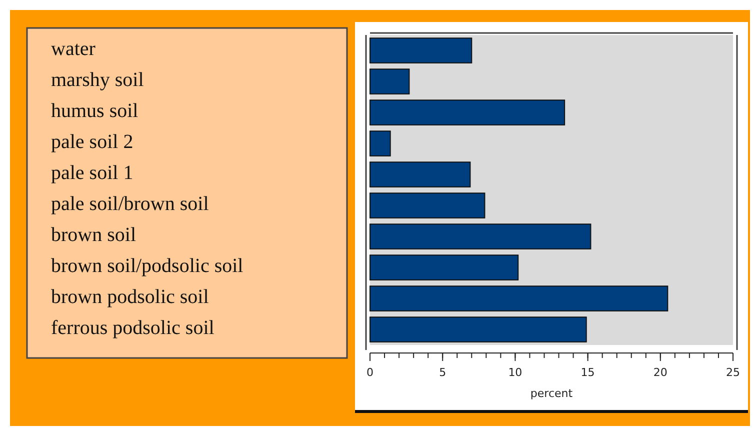 The width and height of the screenshot is (755, 431). Describe the element at coordinates (587, 372) in the screenshot. I see `x-tick-label: 15` at that location.